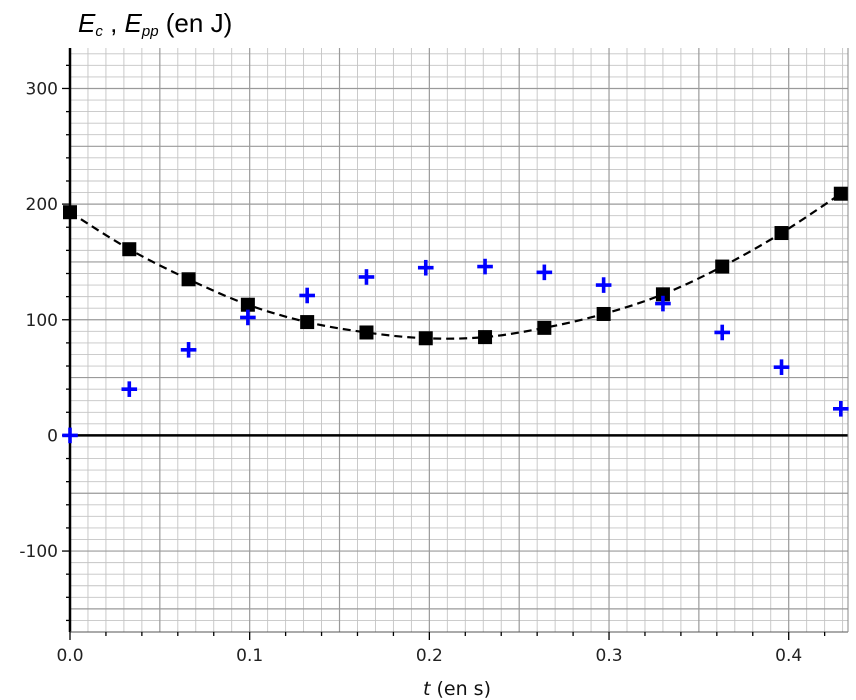 The width and height of the screenshot is (856, 700). What do you see at coordinates (195, 23) in the screenshot?
I see `title-unit: (en J)` at bounding box center [195, 23].